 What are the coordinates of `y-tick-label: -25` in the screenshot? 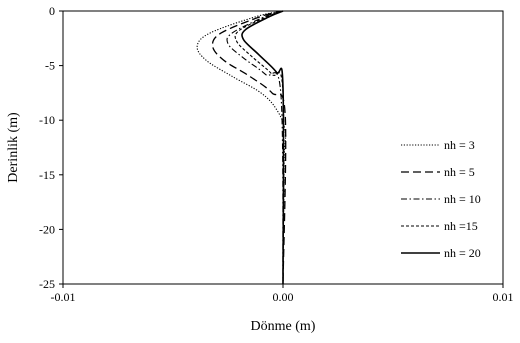 It's located at (47, 284).